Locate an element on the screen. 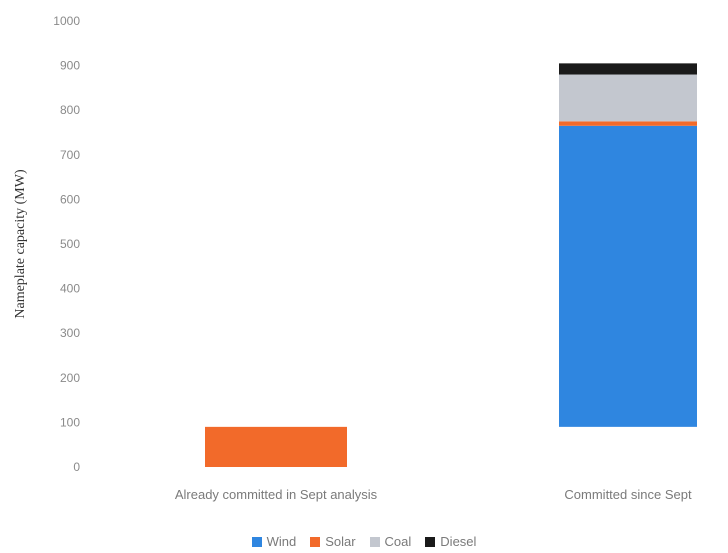 The image size is (728, 553). legend-label: Wind is located at coordinates (281, 541).